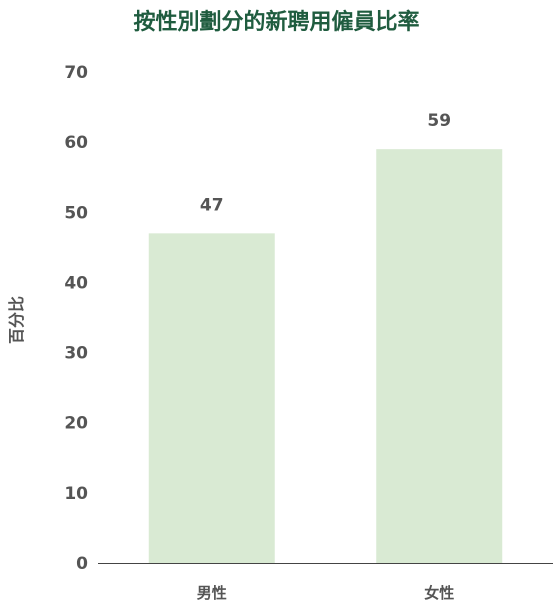 This screenshot has width=553, height=605. I want to click on y-axis-ticks: 0 10 20 30 40 50 60 70, so click(76, 318).